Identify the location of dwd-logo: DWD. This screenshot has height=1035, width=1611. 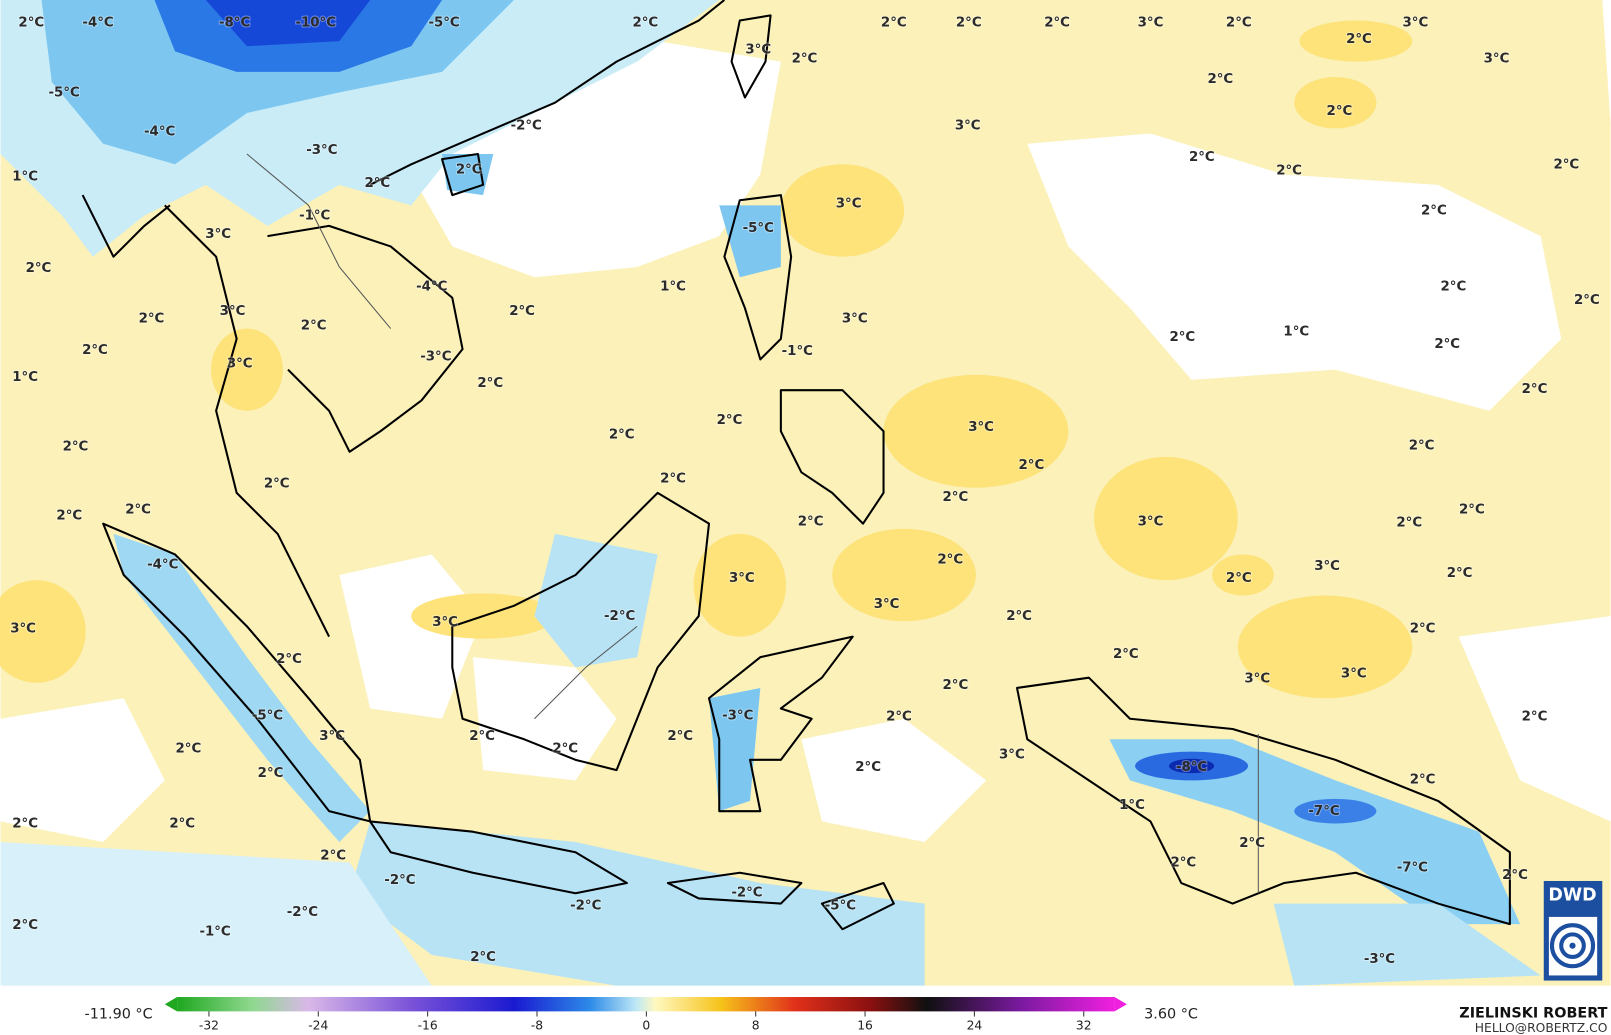
(1573, 930).